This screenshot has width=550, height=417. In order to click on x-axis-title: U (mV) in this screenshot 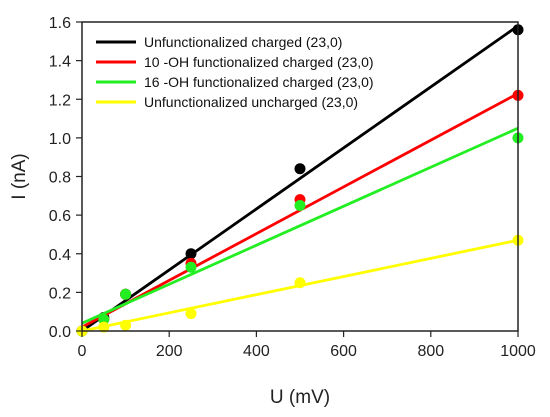, I will do `click(300, 397)`.